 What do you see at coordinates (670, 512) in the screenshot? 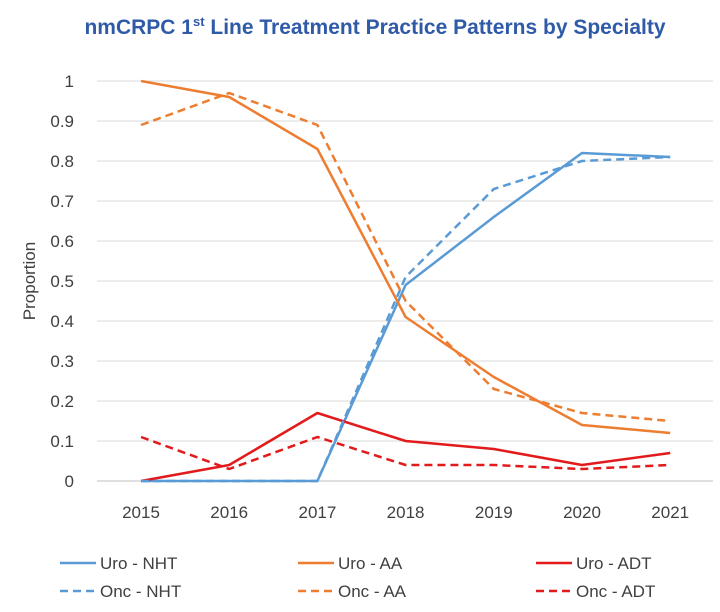
I see `x-tick-label: 2021` at bounding box center [670, 512].